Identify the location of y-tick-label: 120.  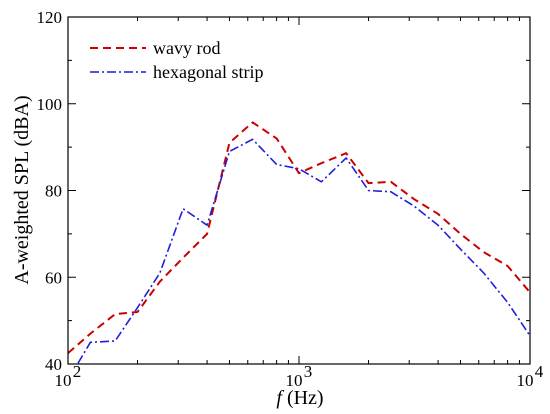
(50, 17).